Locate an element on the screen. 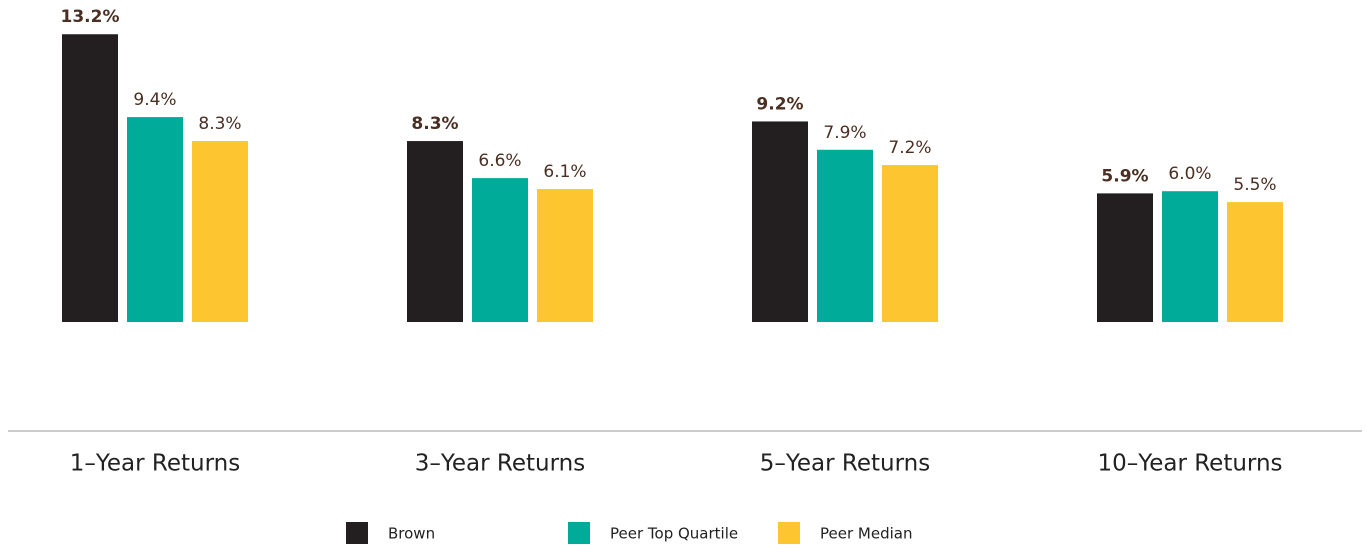  legend-label: Peer Median is located at coordinates (866, 534).